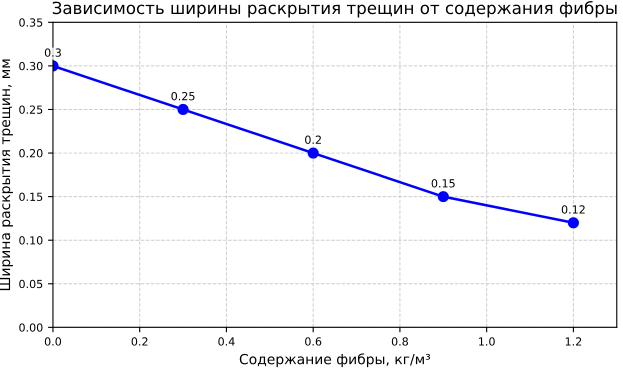 The width and height of the screenshot is (623, 372). I want to click on text: 0.2, so click(313, 140).